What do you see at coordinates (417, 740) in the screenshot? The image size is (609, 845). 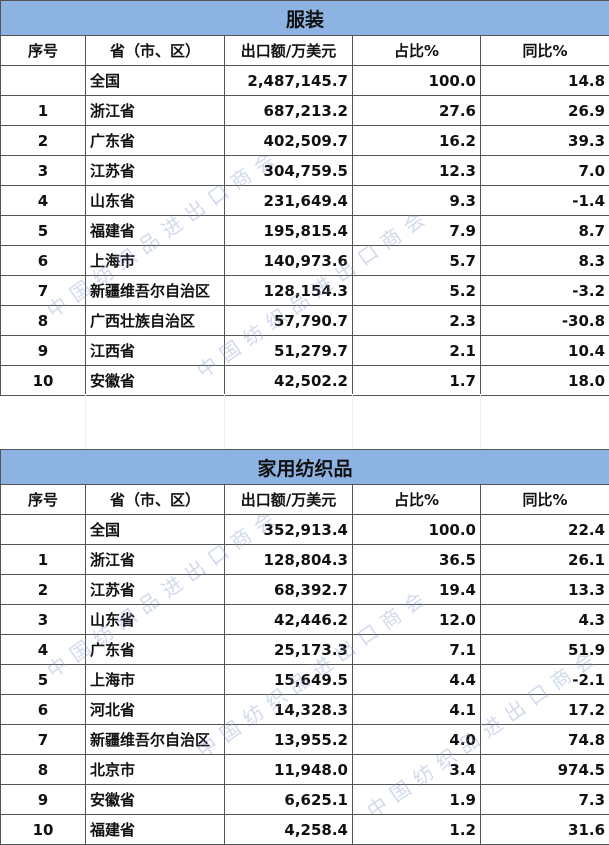 I see `share-cell: 4.0` at bounding box center [417, 740].